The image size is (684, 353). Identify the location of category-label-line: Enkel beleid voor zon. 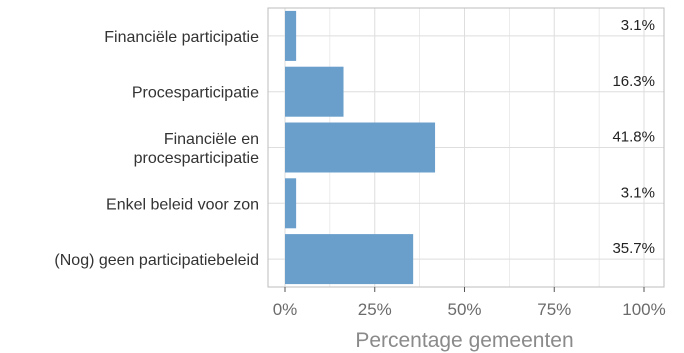
(182, 204).